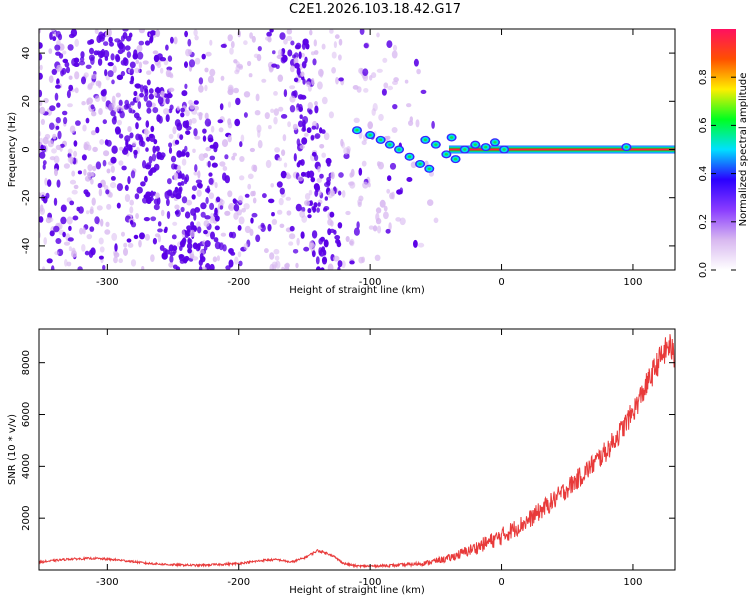  Describe the element at coordinates (26, 362) in the screenshot. I see `y-tick-label: 8000` at that location.